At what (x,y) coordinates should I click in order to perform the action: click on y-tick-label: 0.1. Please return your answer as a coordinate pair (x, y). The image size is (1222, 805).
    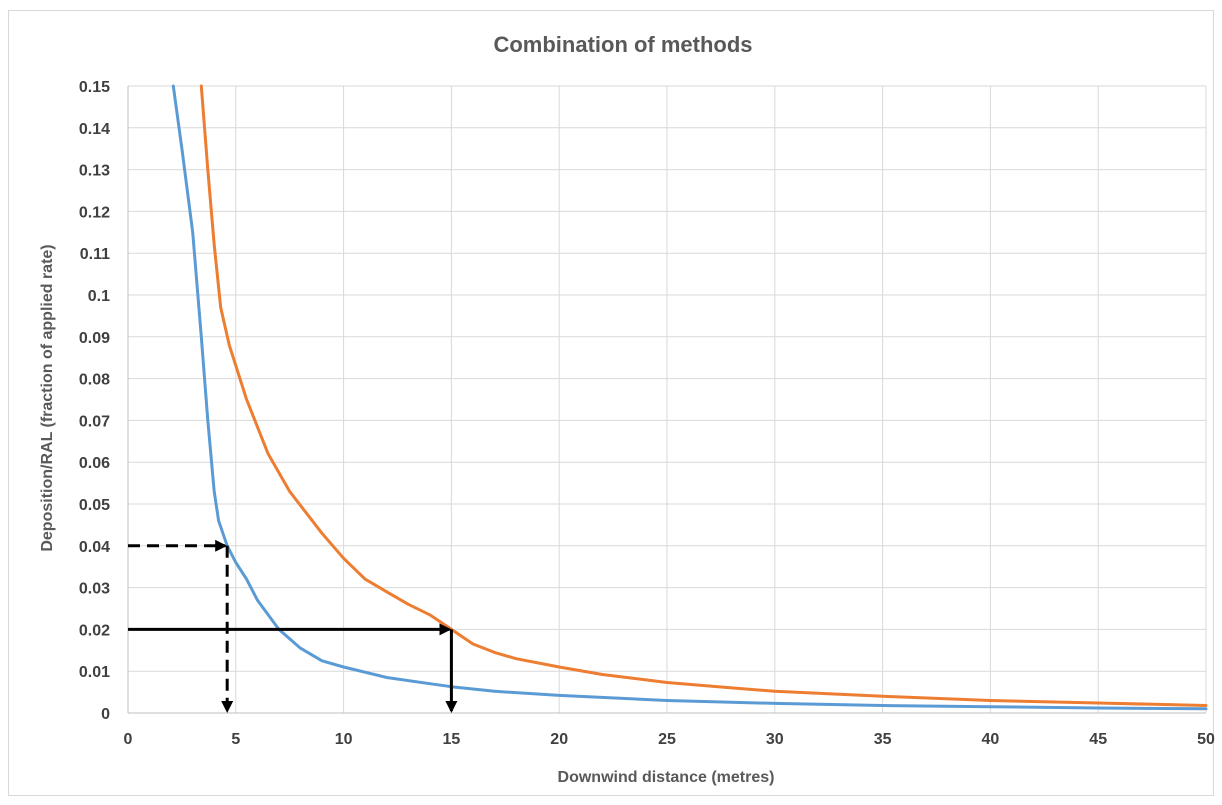
    Looking at the image, I should click on (99, 296).